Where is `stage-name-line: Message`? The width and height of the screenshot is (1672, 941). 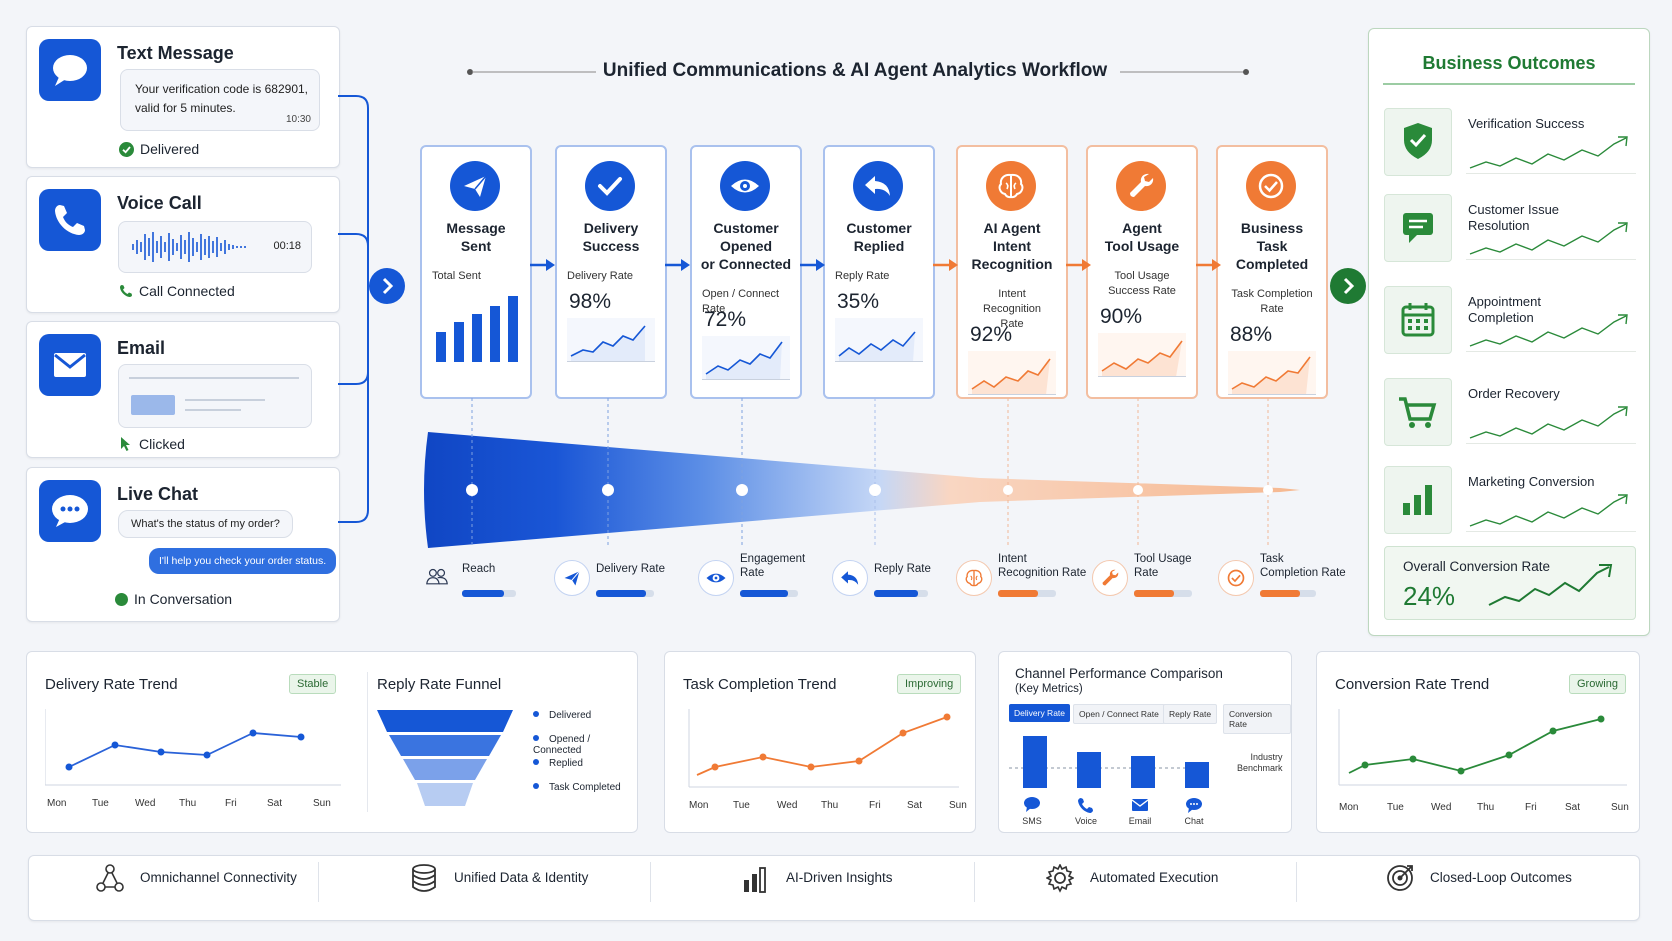 stage-name-line: Message is located at coordinates (476, 228).